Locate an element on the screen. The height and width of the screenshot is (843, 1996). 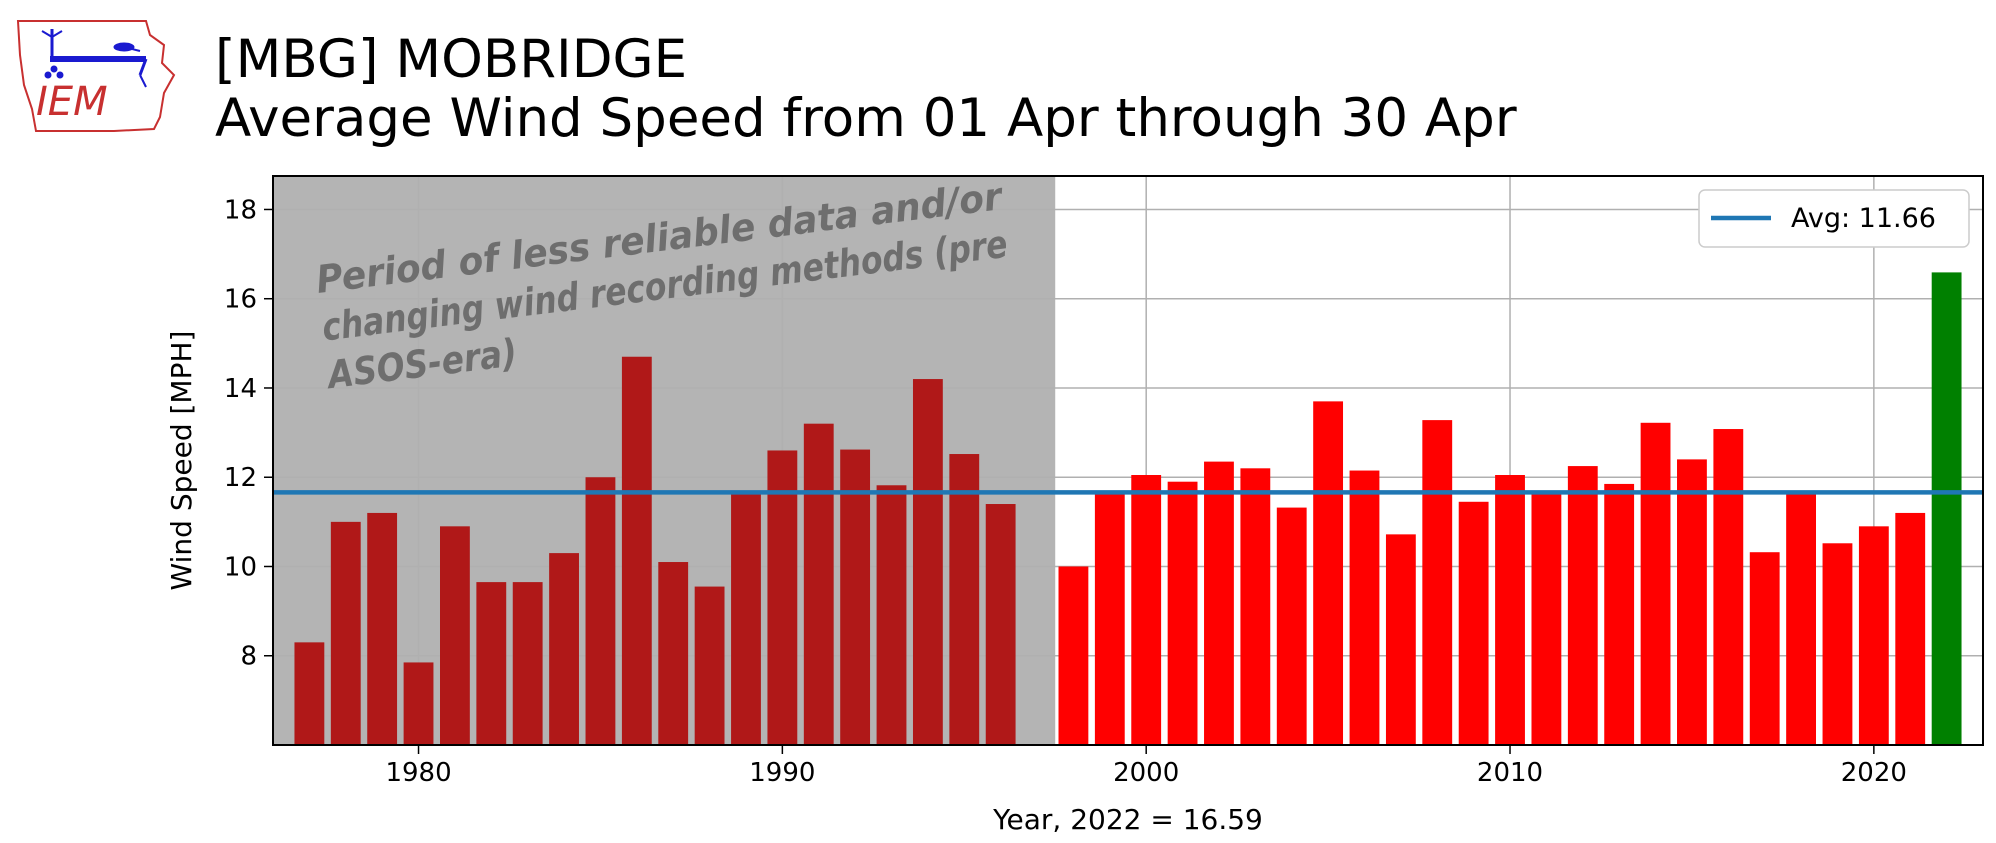
bar-2019 is located at coordinates (1837, 644).